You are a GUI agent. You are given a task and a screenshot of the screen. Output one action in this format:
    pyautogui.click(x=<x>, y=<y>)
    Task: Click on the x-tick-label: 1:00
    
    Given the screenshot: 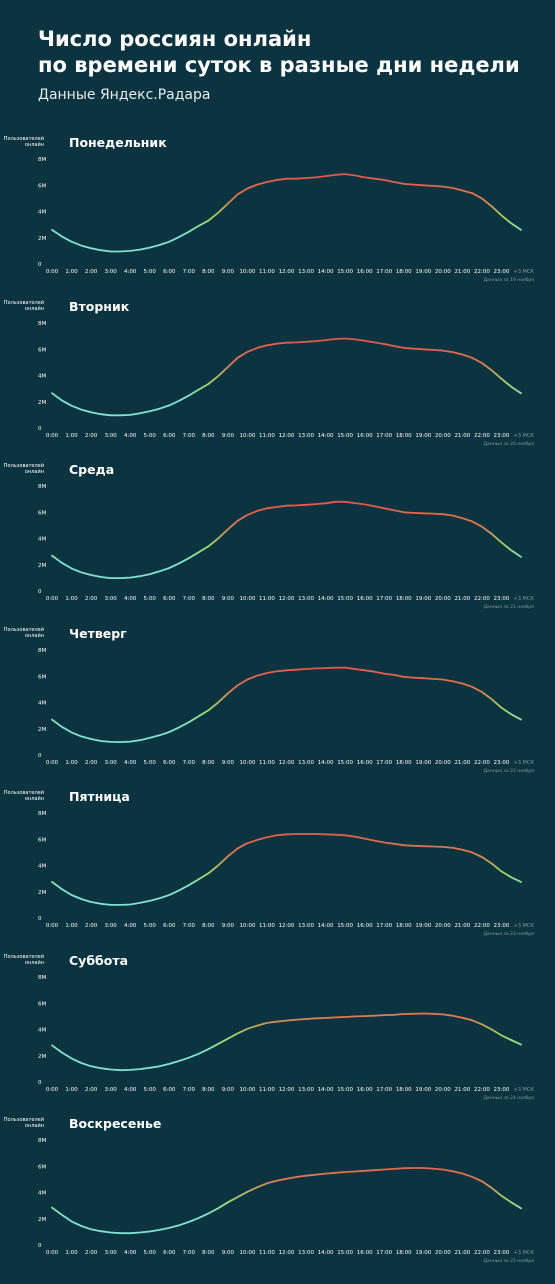 What is the action you would take?
    pyautogui.click(x=71, y=926)
    